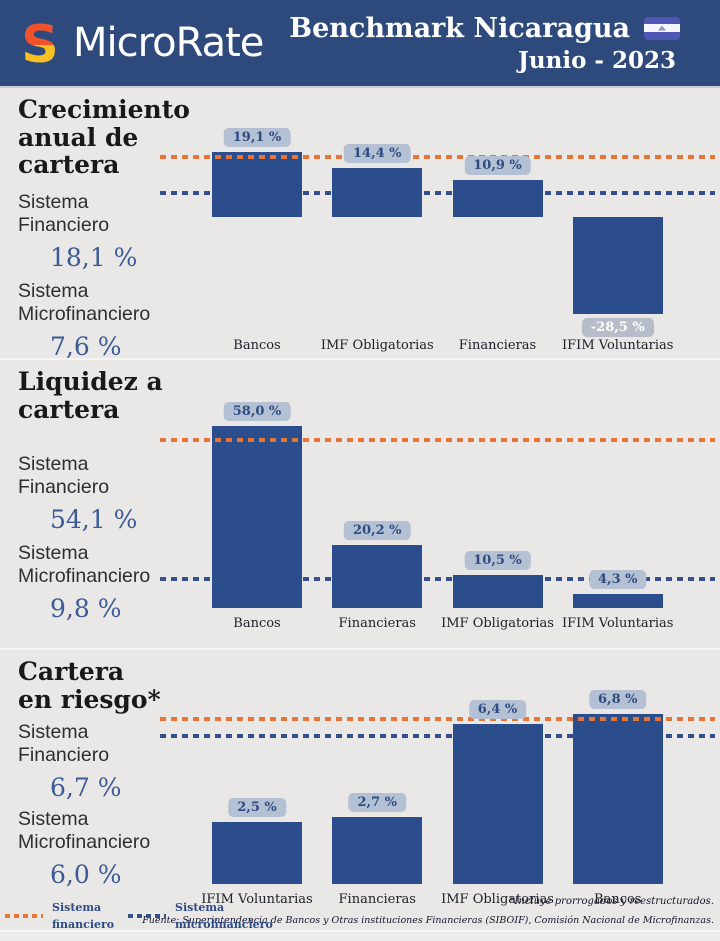 The height and width of the screenshot is (941, 720). I want to click on legend-sistema-microfinanciero: Sistema microfinanciero, so click(201, 916).